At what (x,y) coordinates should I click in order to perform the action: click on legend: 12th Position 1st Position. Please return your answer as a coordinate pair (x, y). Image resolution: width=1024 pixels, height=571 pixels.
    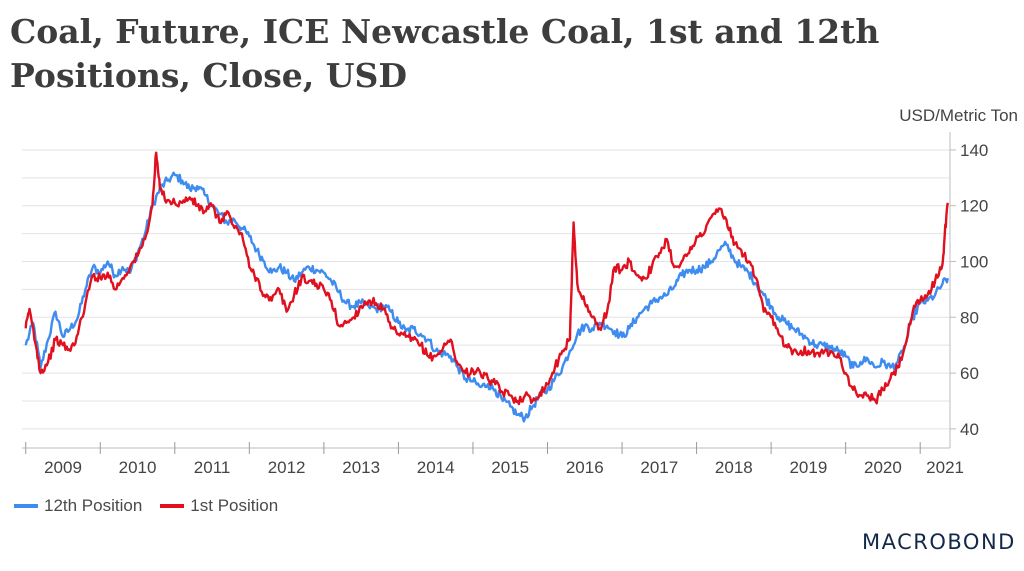
    Looking at the image, I should click on (146, 506).